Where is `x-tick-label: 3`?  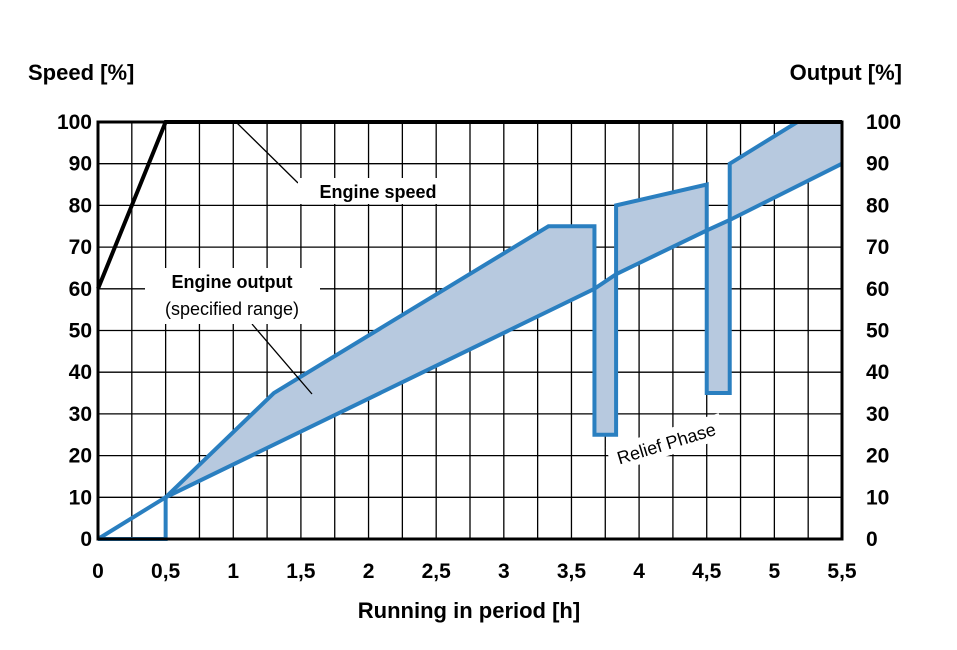 x-tick-label: 3 is located at coordinates (504, 571).